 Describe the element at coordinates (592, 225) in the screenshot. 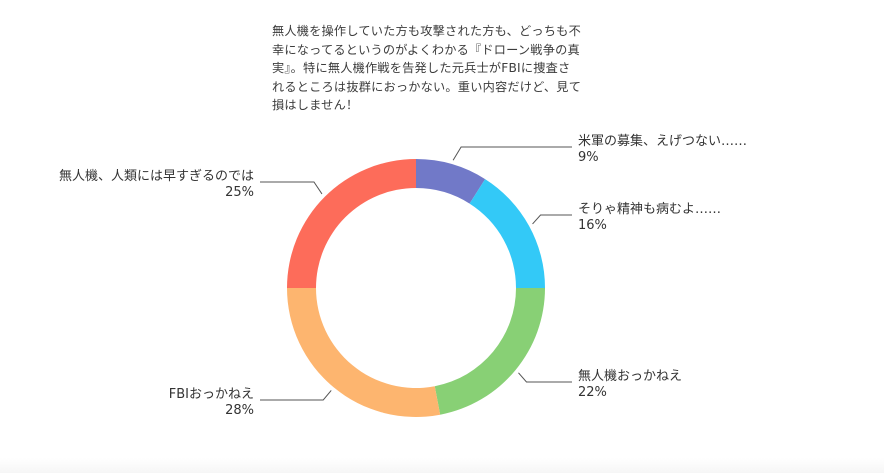

I see `slice-value-label: 16%` at that location.